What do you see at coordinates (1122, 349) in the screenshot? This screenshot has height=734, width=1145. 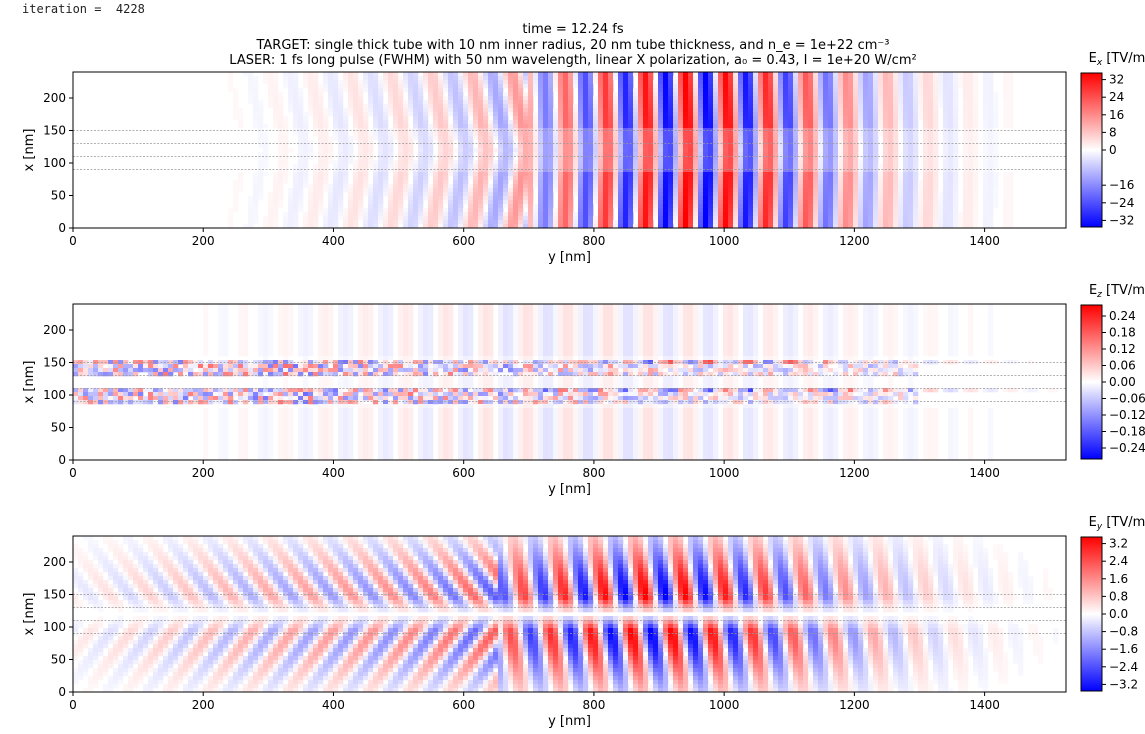 I see `colorbar-tick-label: 0.12` at bounding box center [1122, 349].